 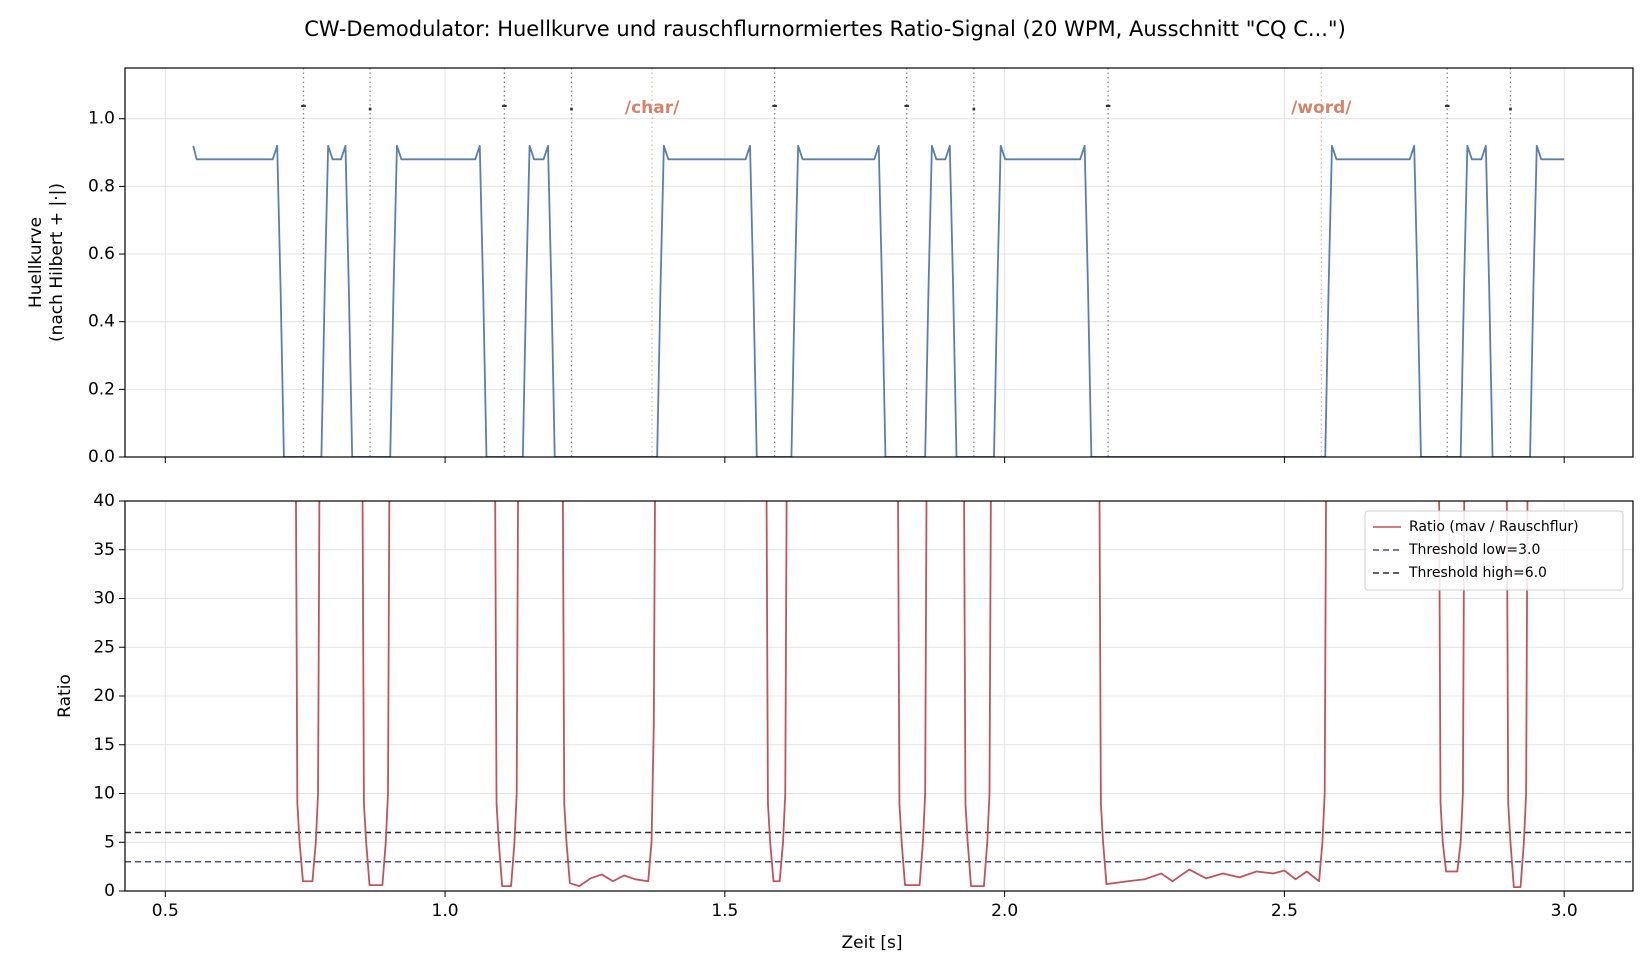 I want to click on x-tick-label: 0.5, so click(x=165, y=911).